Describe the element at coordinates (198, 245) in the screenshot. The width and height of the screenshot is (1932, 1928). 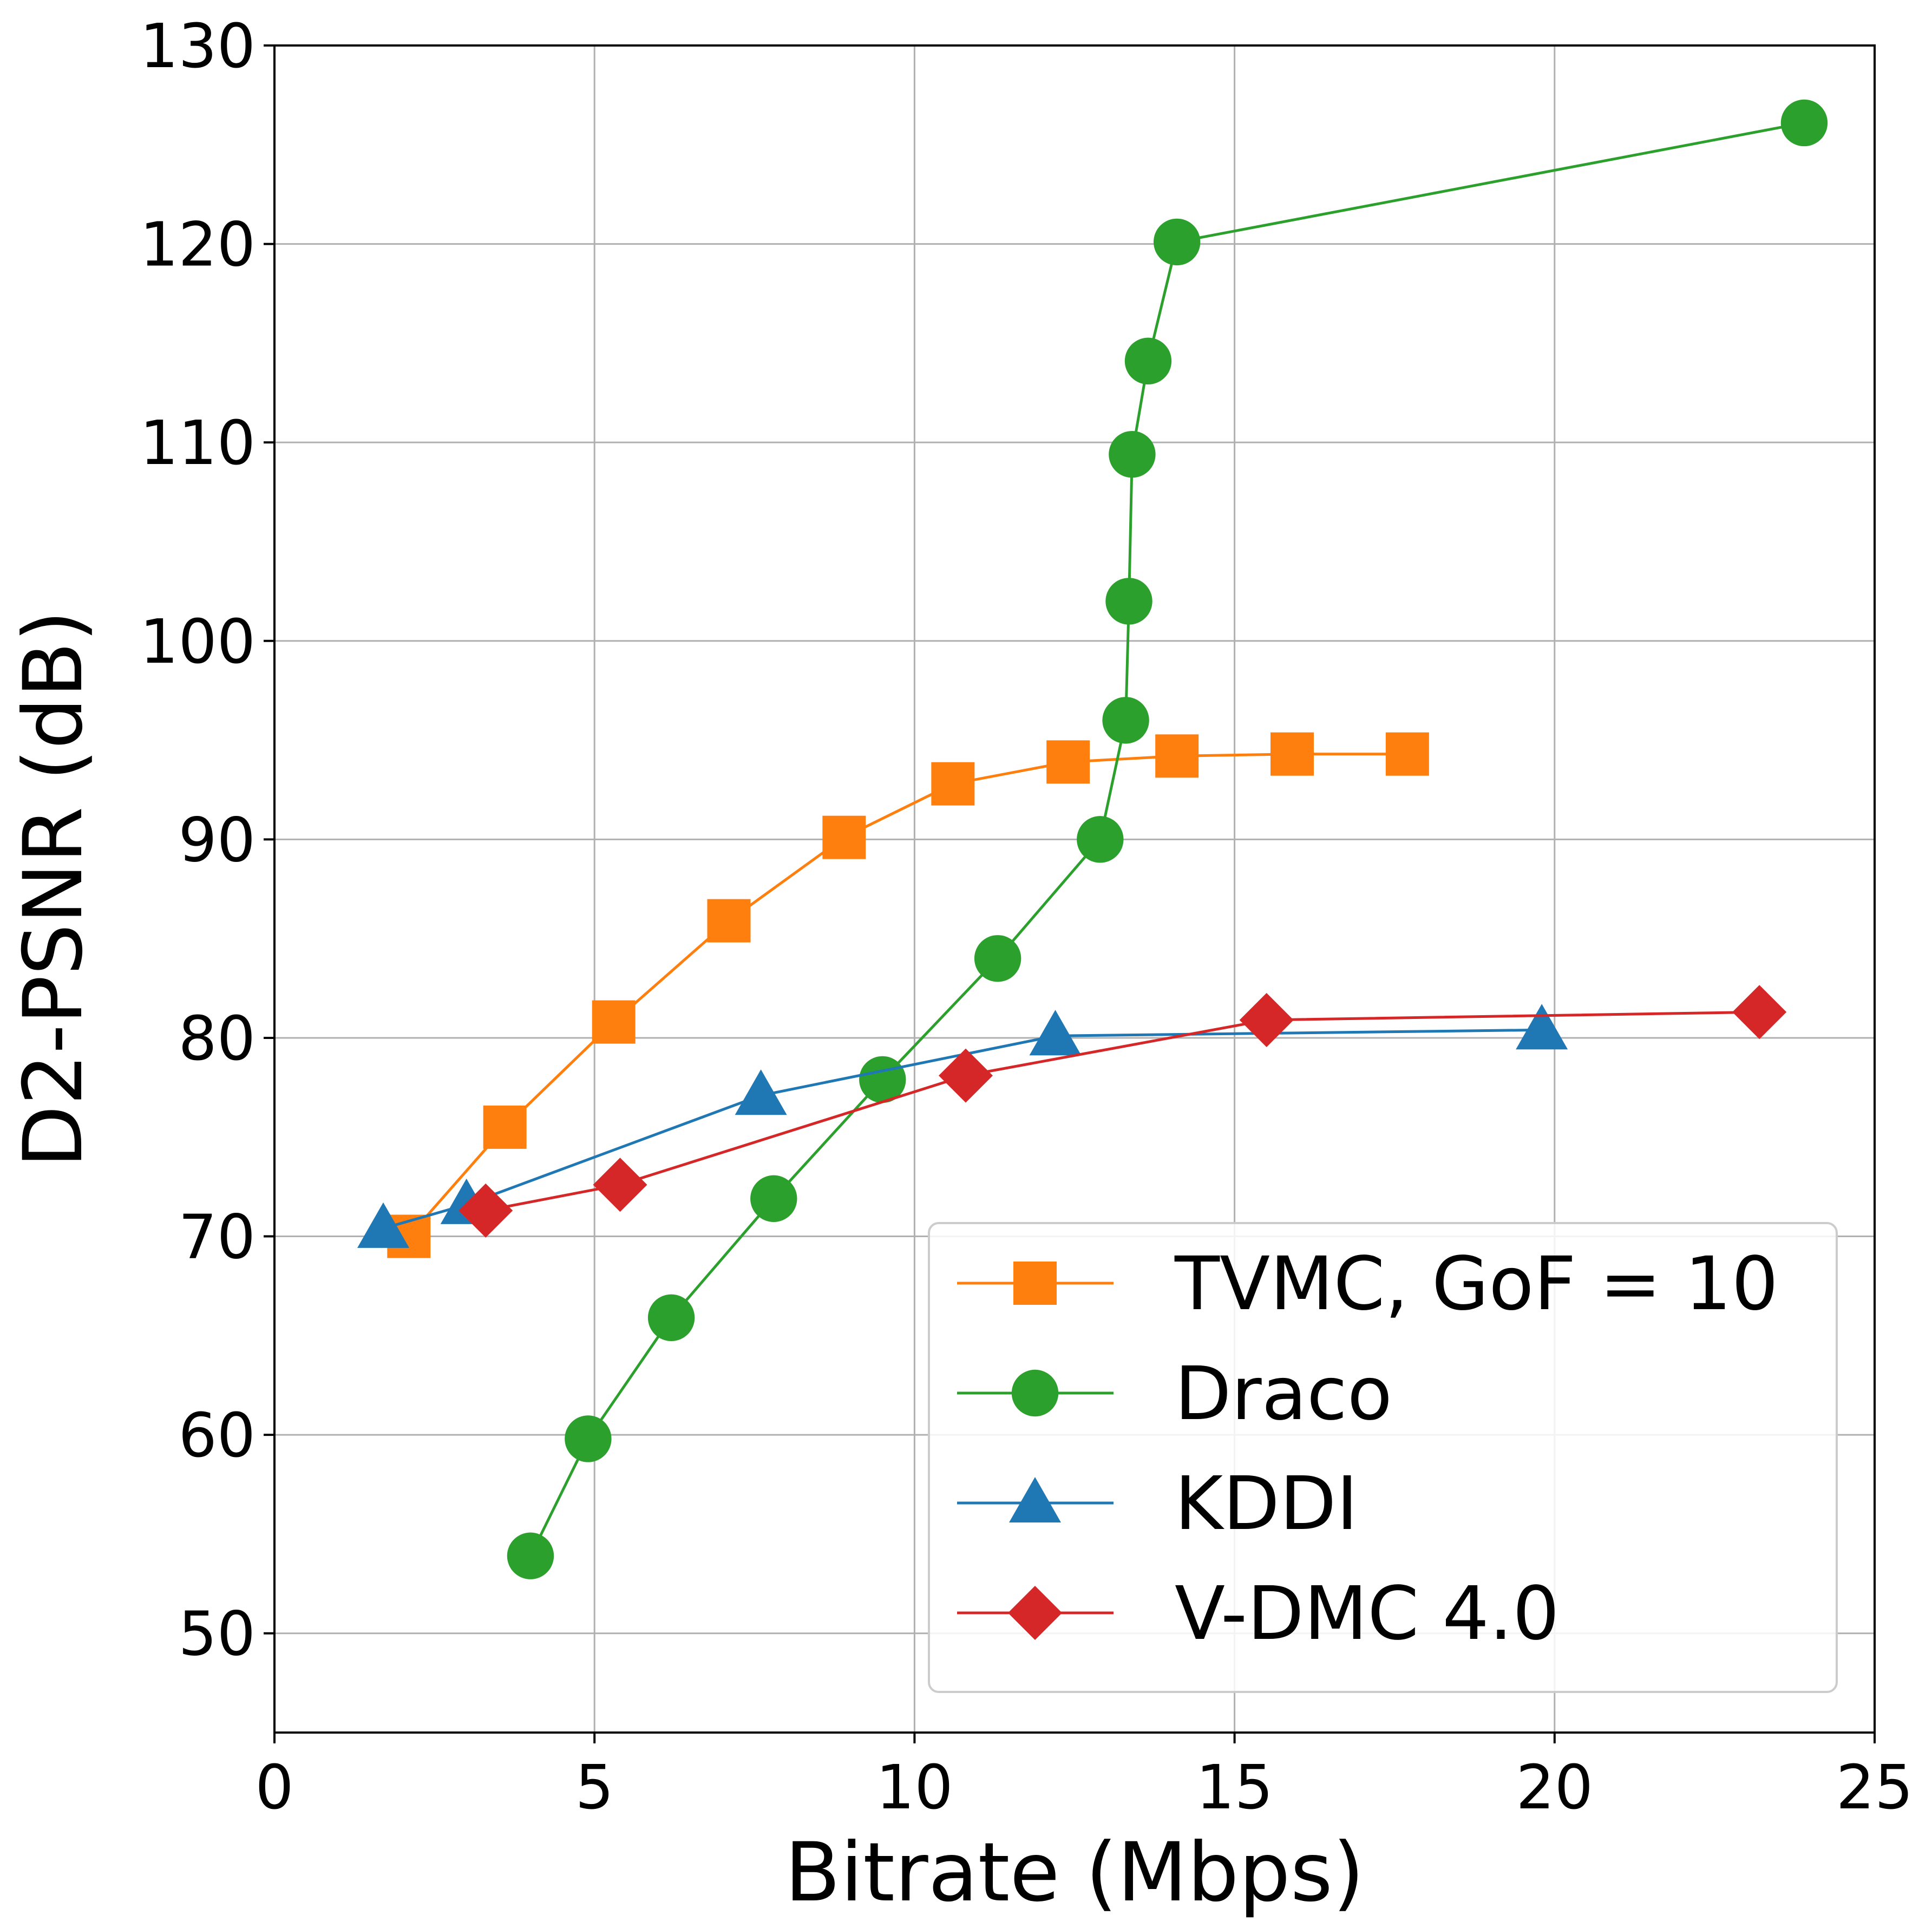
I see `y-tick-label: 120` at that location.